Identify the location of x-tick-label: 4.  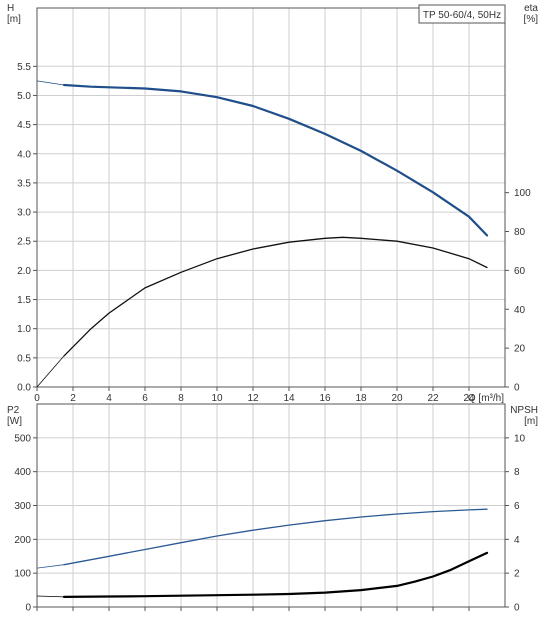
(109, 398).